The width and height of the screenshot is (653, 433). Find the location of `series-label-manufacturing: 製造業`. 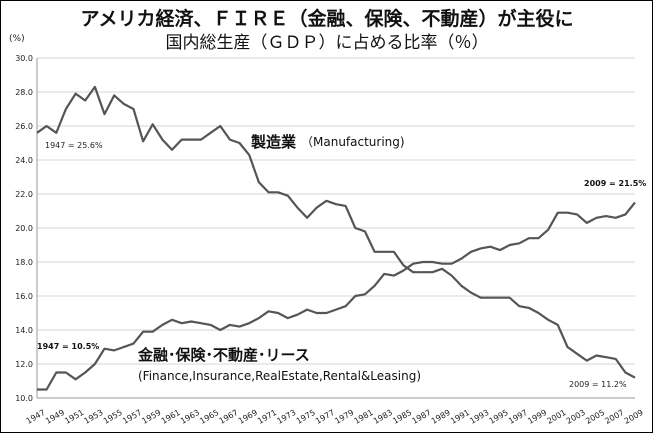

series-label-manufacturing: 製造業 is located at coordinates (273, 142).